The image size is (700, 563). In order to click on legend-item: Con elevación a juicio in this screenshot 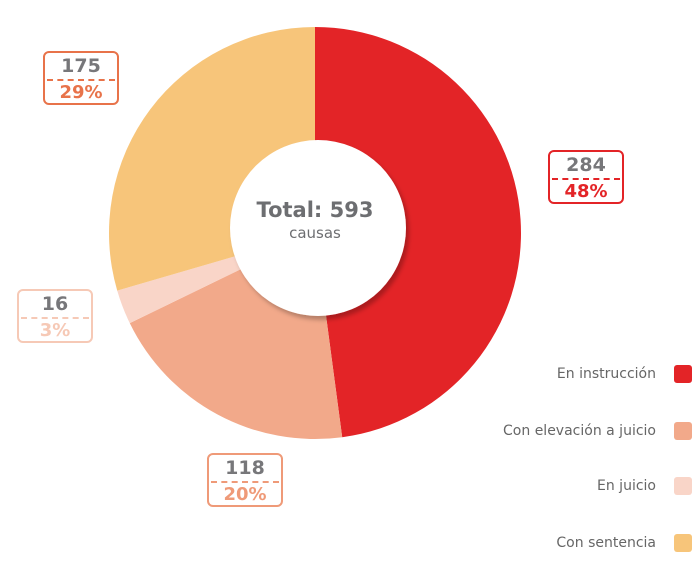, I will do `click(597, 431)`.